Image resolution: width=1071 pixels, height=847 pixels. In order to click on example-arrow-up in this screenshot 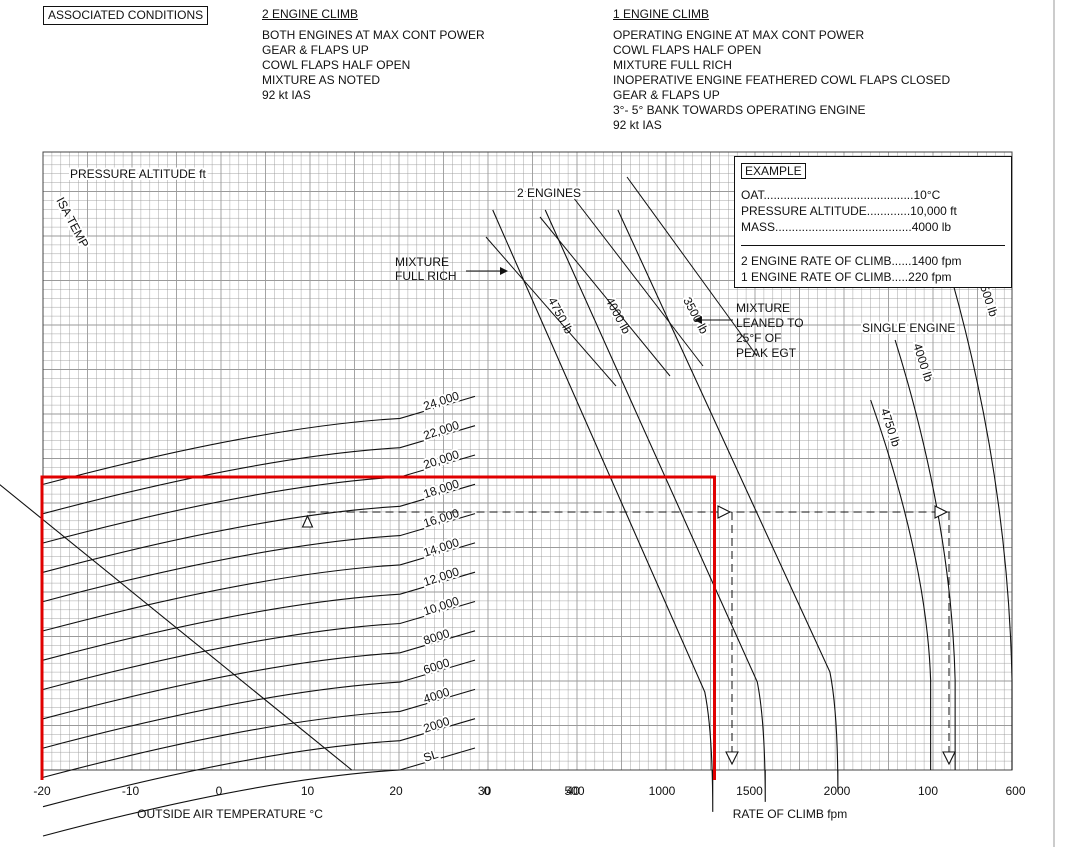, I will do `click(307, 521)`.